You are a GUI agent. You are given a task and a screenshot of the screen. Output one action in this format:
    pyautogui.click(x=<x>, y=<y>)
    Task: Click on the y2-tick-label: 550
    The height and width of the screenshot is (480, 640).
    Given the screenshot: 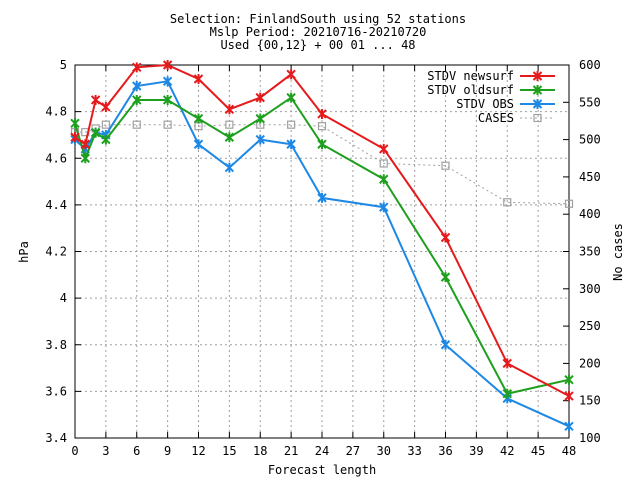 What is the action you would take?
    pyautogui.click(x=590, y=102)
    